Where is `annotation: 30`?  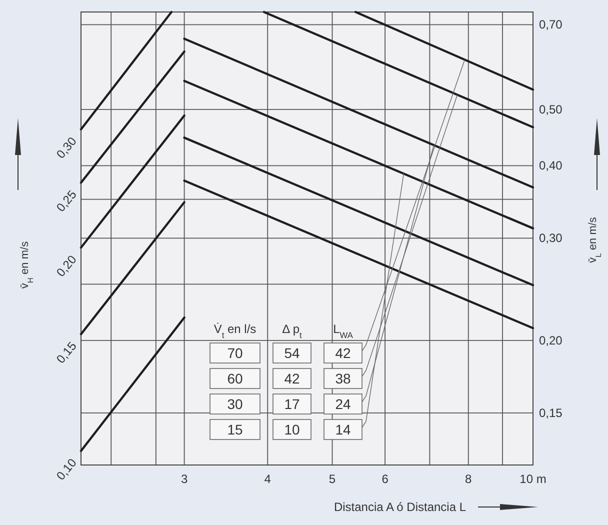 annotation: 30 is located at coordinates (235, 404).